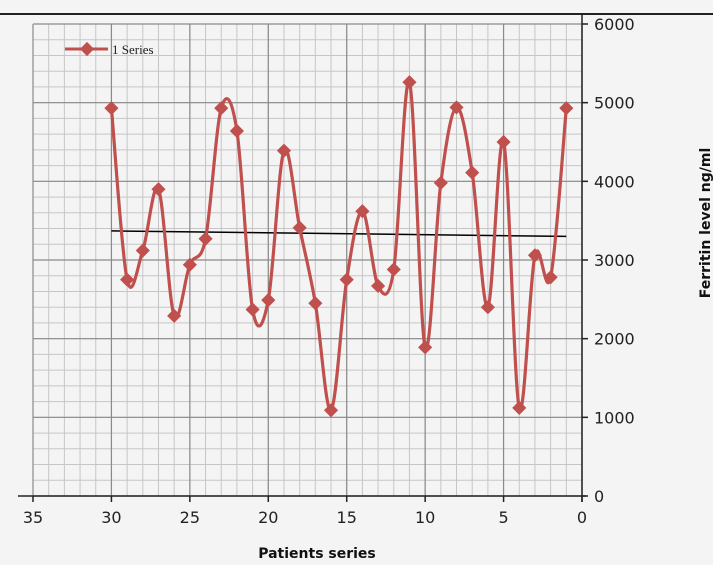 Image resolution: width=713 pixels, height=565 pixels. I want to click on y-tick-label: 5000, so click(614, 103).